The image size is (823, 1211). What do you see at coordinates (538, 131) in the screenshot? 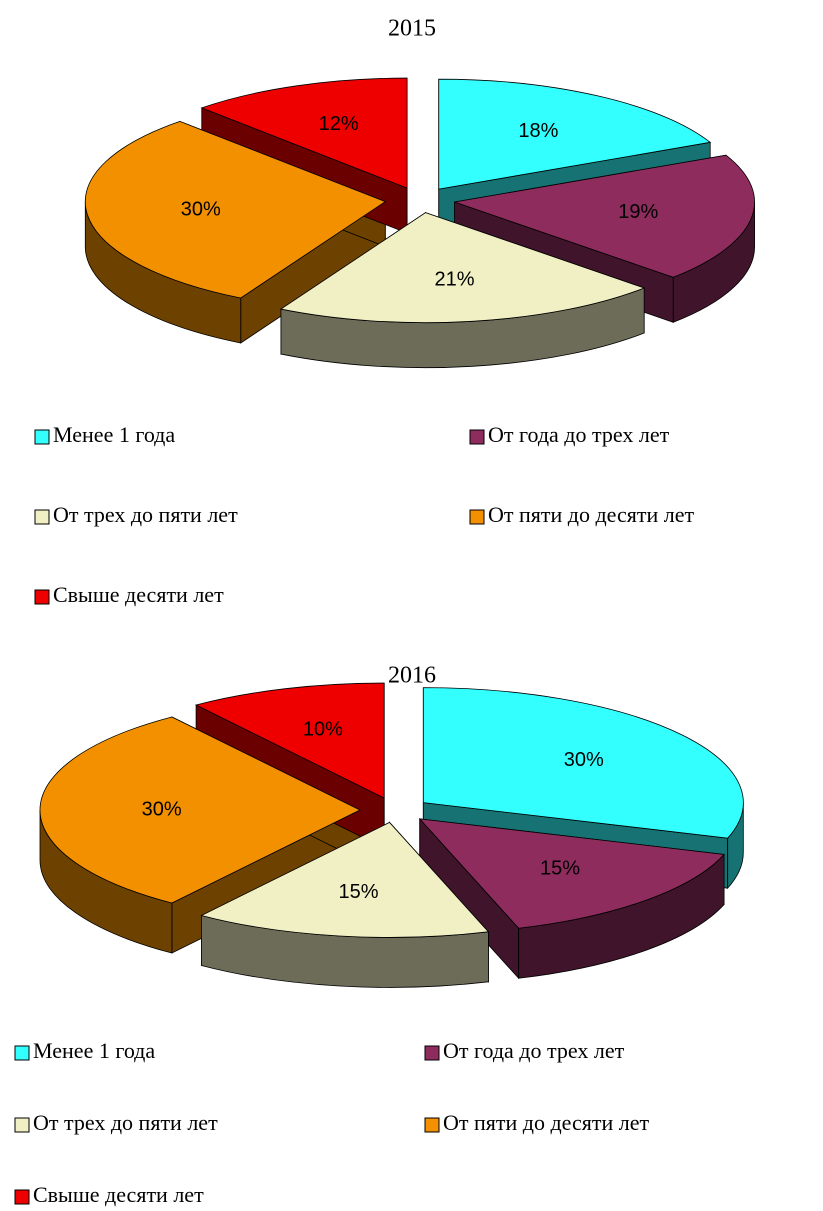
I see `data-label: 18%` at bounding box center [538, 131].